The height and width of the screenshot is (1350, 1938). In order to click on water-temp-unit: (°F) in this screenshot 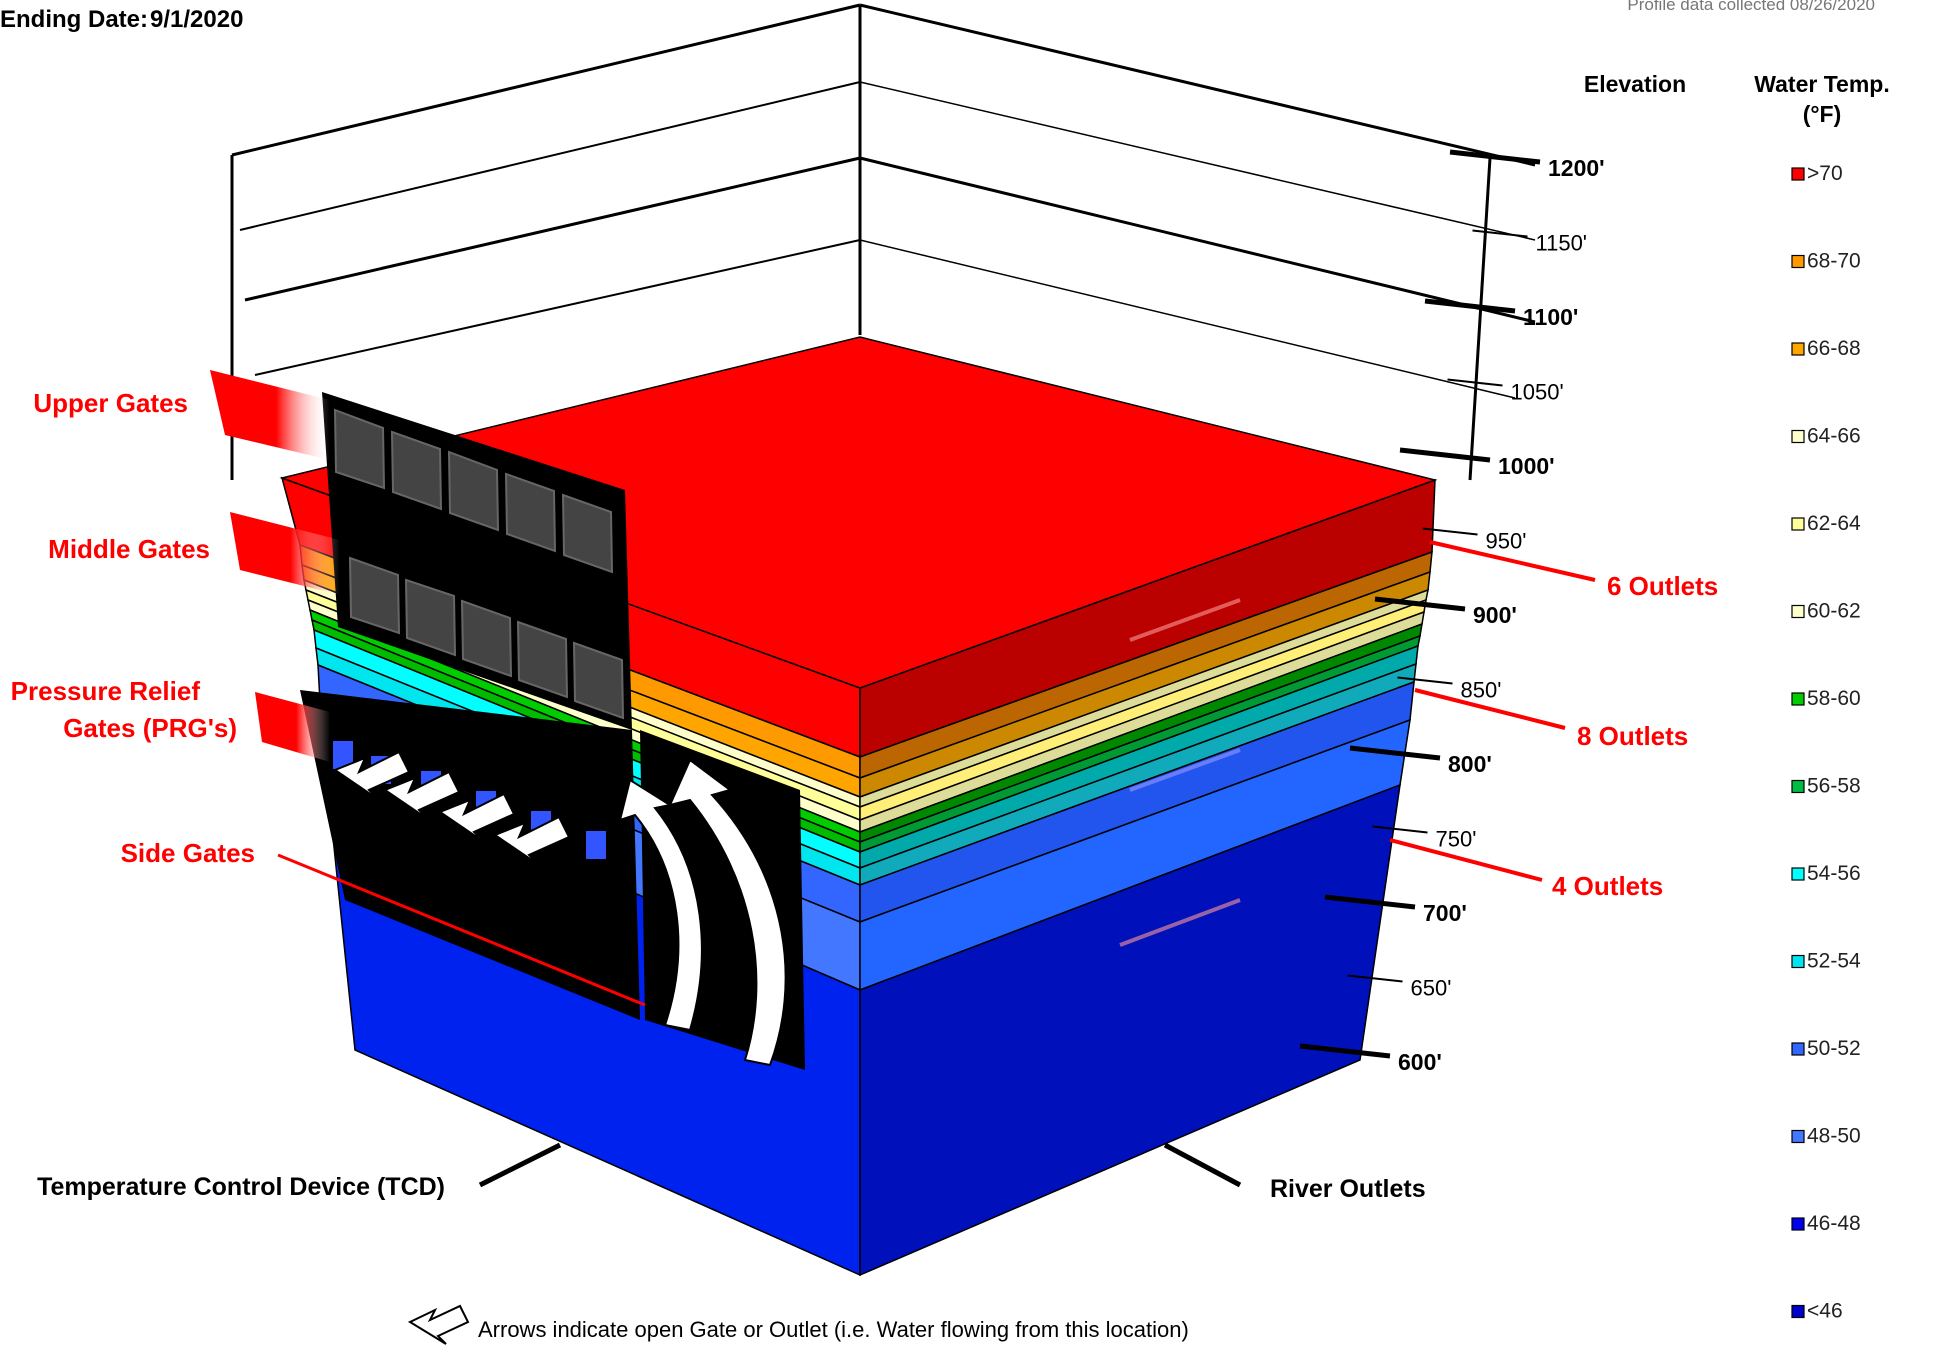, I will do `click(1822, 114)`.